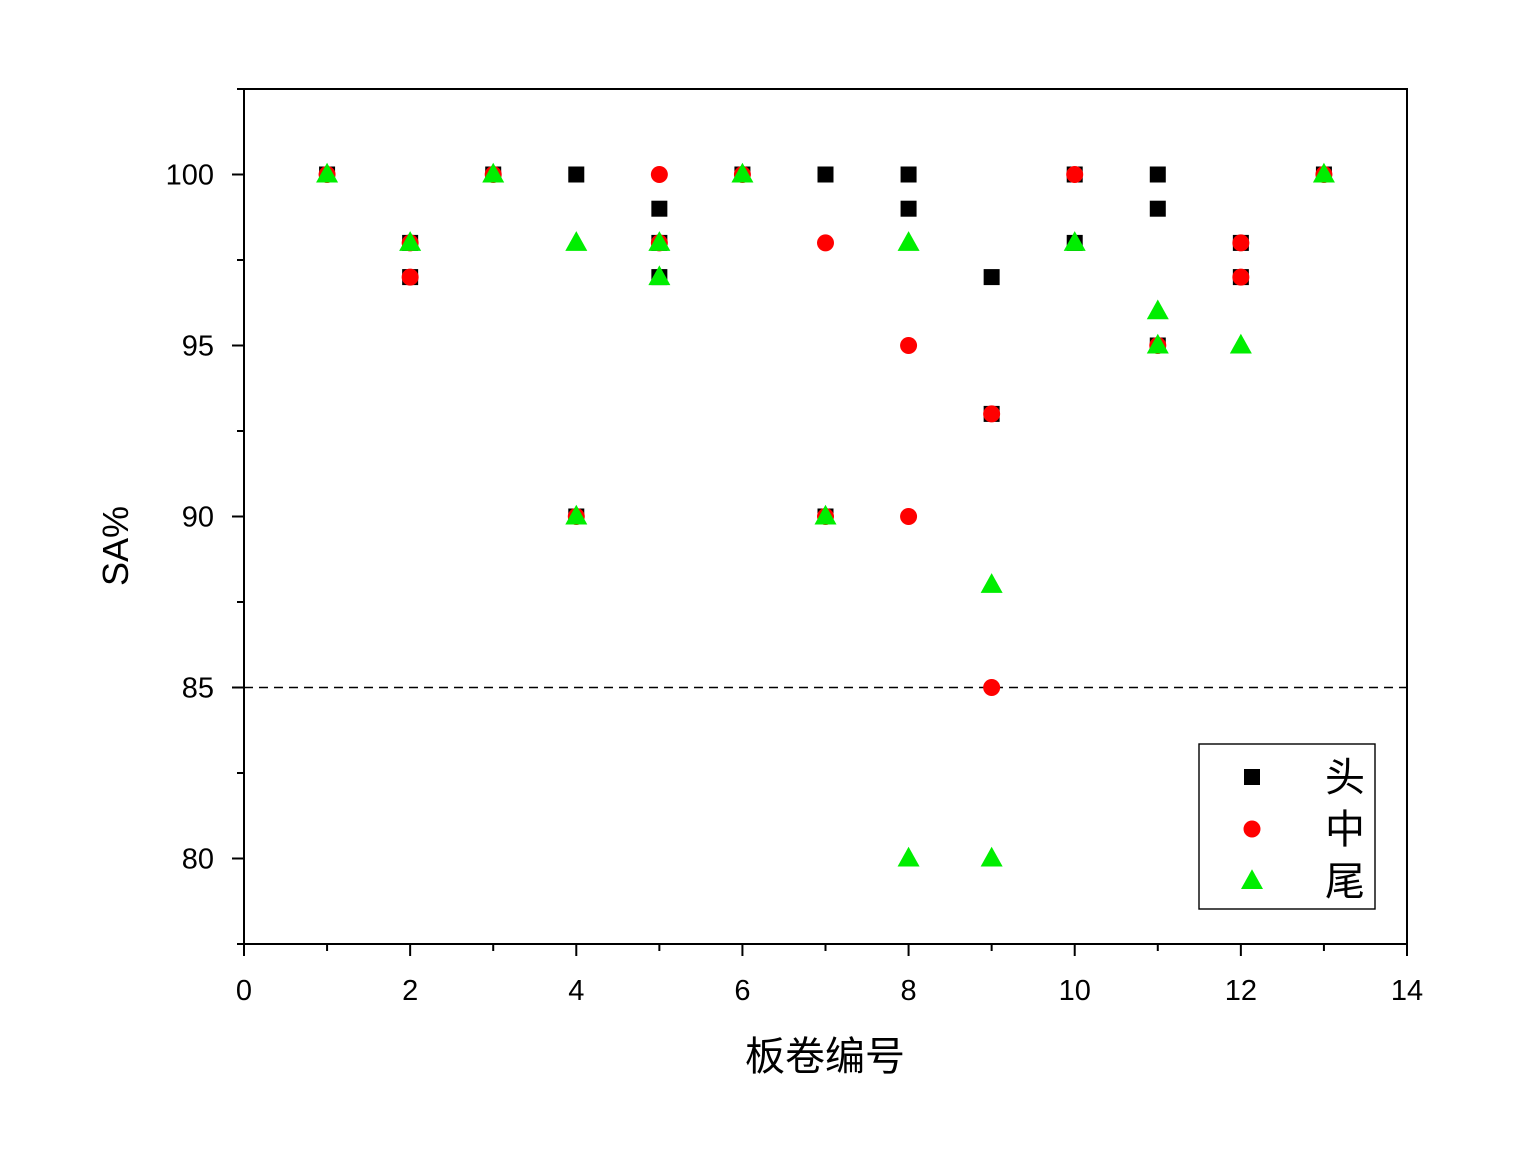 This screenshot has width=1517, height=1167. I want to click on x-tick-label: 2, so click(410, 991).